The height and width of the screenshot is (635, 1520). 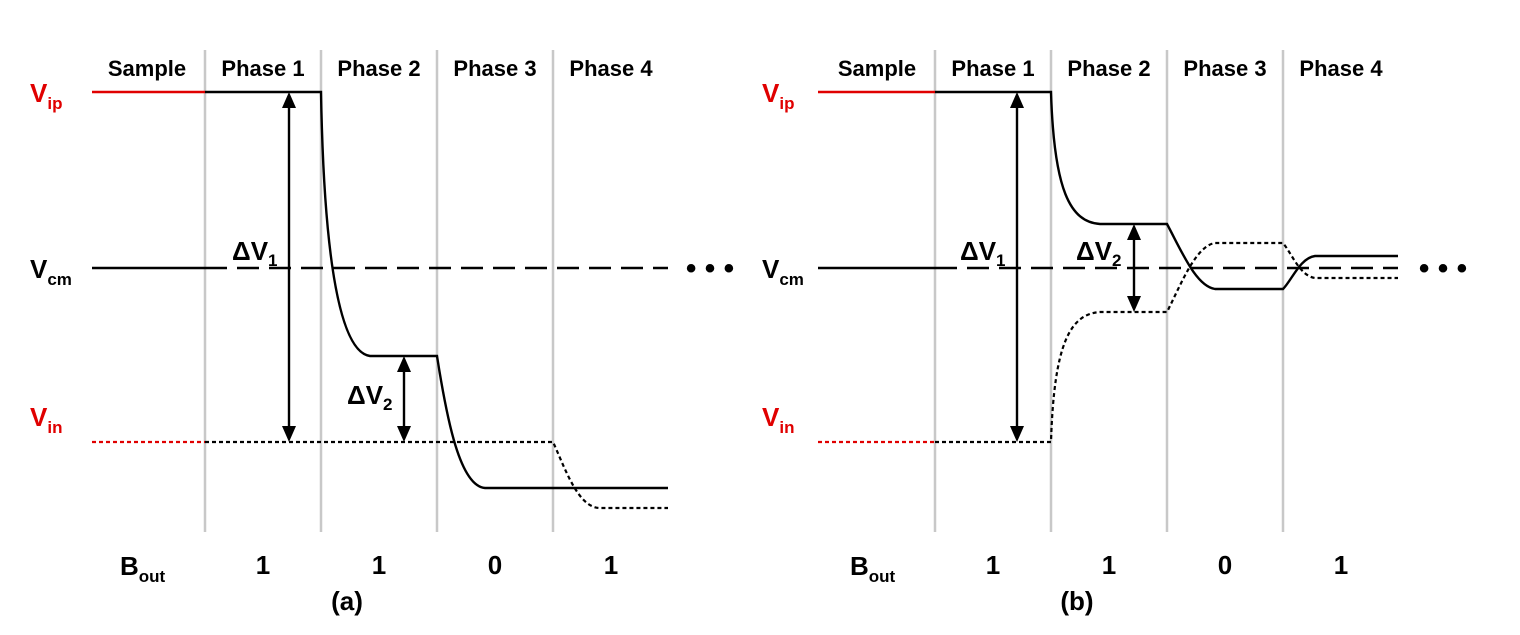 I want to click on caption-b: (b), so click(x=1076, y=601).